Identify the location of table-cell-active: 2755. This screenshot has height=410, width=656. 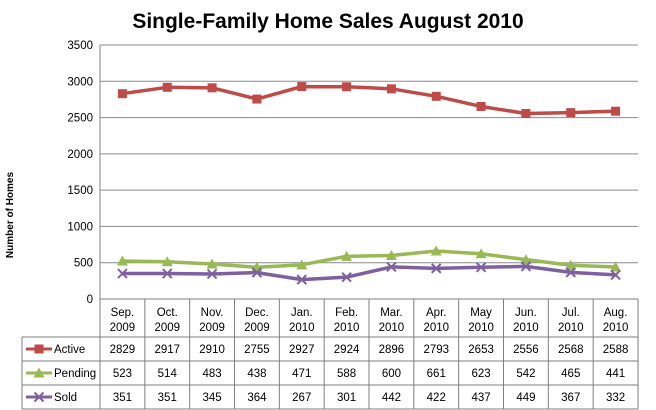
(257, 350).